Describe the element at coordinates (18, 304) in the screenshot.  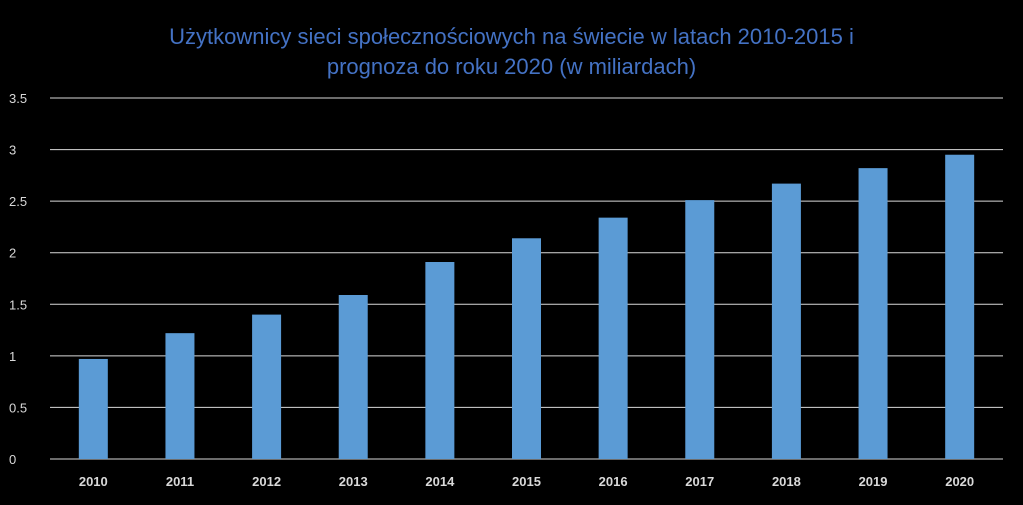
I see `y-tick-label: 1.5` at that location.